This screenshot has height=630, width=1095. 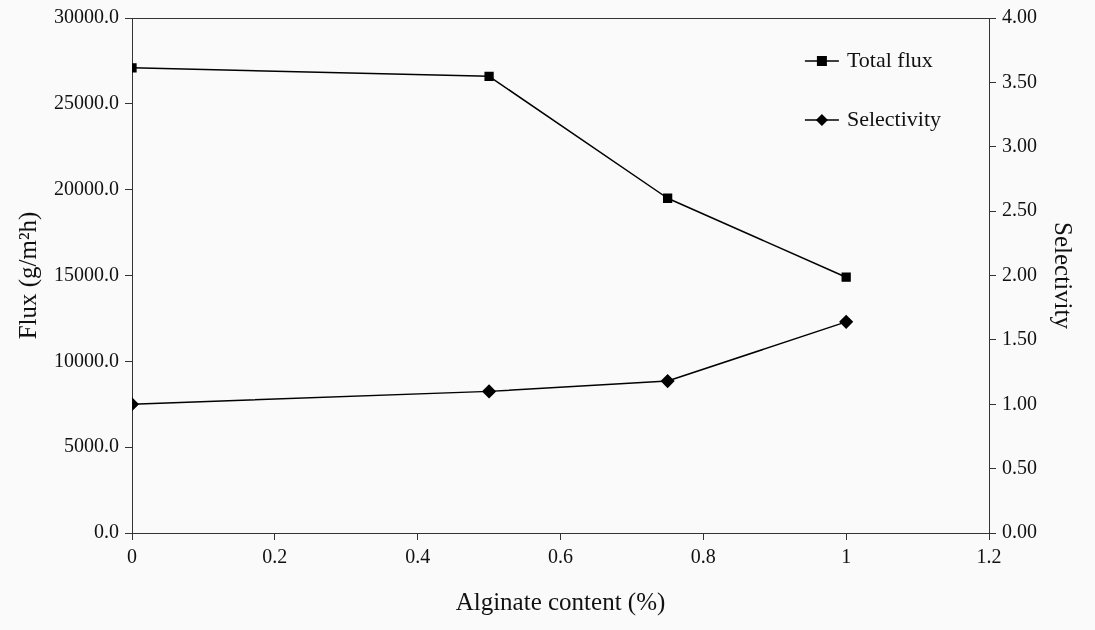 What do you see at coordinates (86, 16) in the screenshot?
I see `y-tick-label: 30000.0` at bounding box center [86, 16].